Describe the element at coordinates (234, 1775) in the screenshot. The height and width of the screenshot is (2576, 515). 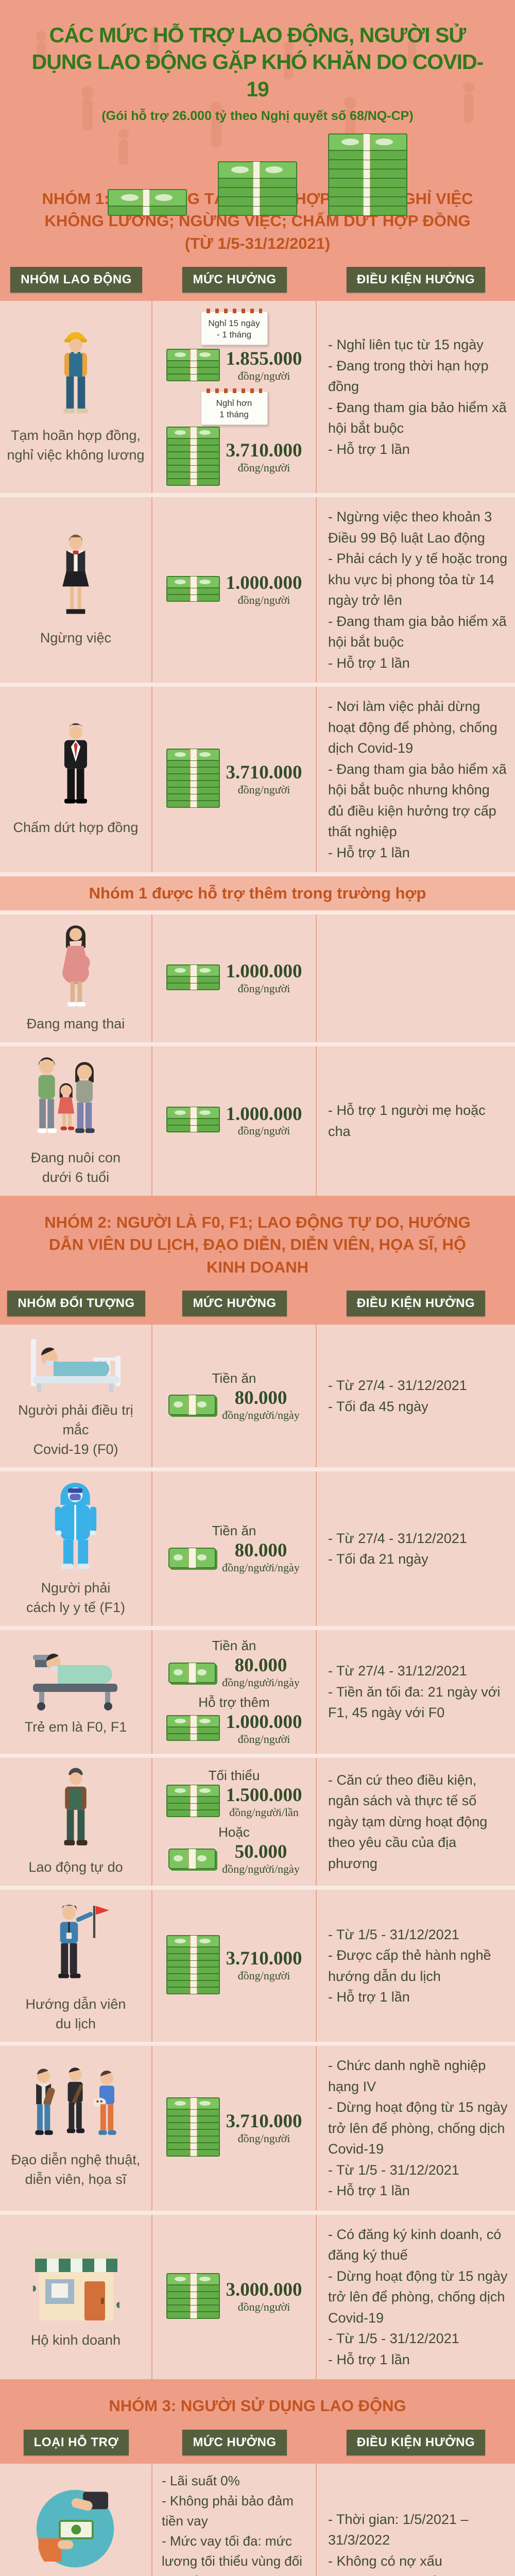
I see `benefit-note: Tối thiểu` at that location.